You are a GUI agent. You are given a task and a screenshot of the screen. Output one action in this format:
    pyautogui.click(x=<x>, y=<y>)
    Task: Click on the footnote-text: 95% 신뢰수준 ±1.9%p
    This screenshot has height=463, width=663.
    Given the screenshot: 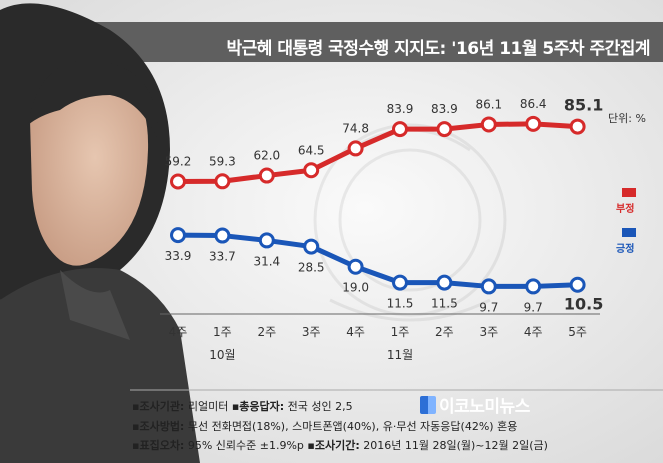 What is the action you would take?
    pyautogui.click(x=246, y=445)
    